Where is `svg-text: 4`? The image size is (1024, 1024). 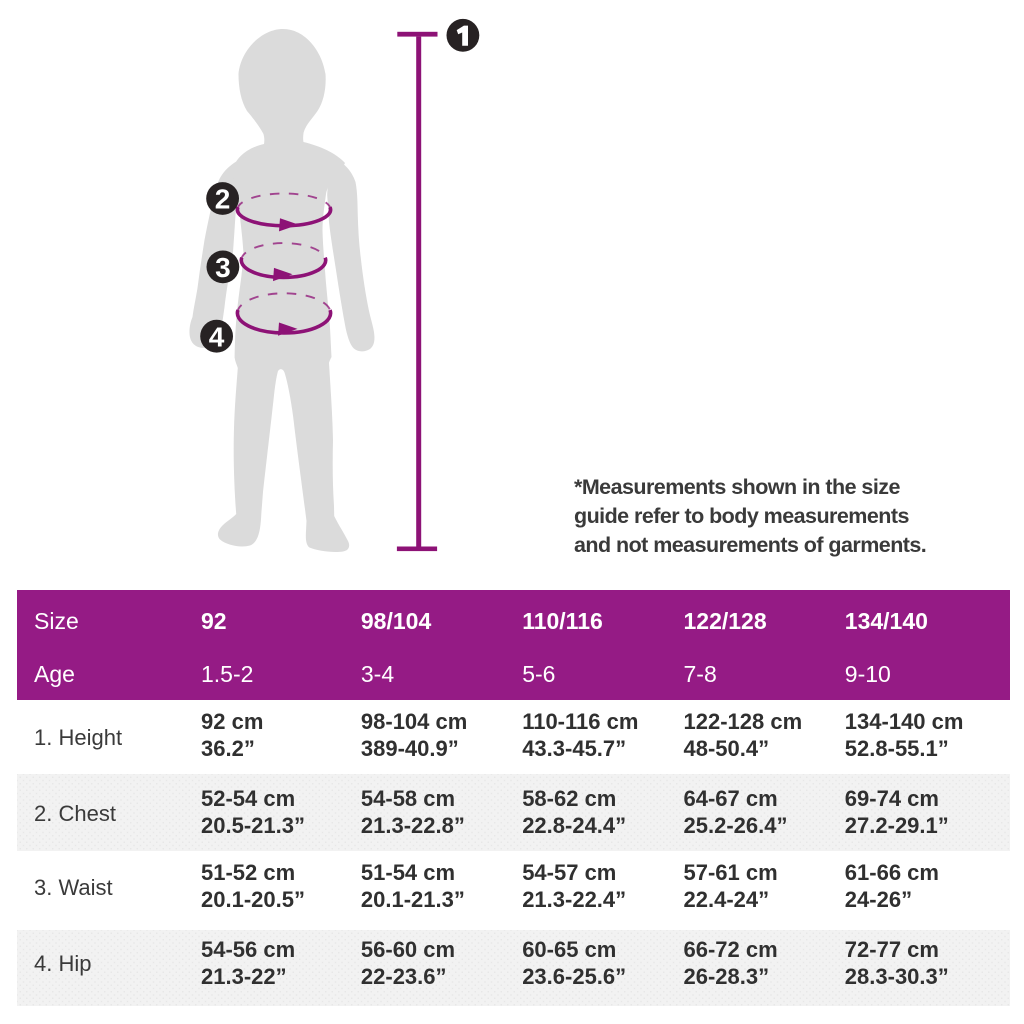
svg-text: 4 is located at coordinates (217, 336).